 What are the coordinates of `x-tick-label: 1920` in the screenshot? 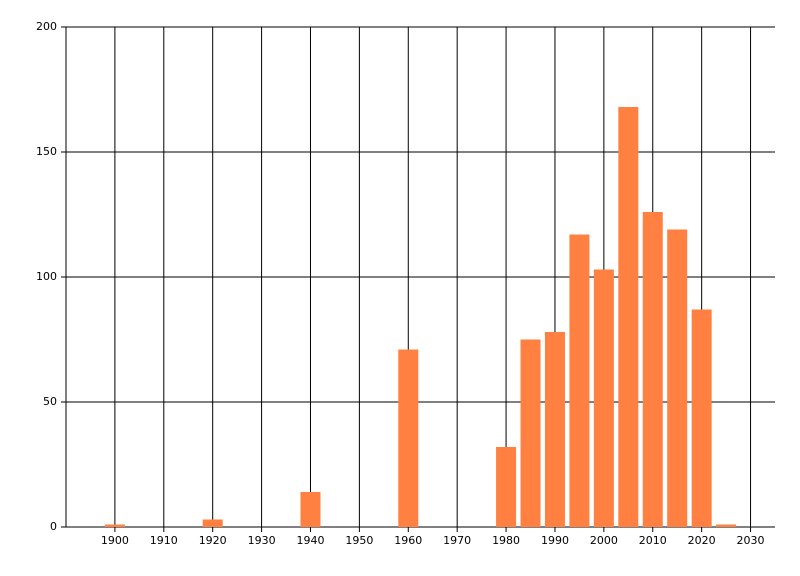 It's located at (213, 540).